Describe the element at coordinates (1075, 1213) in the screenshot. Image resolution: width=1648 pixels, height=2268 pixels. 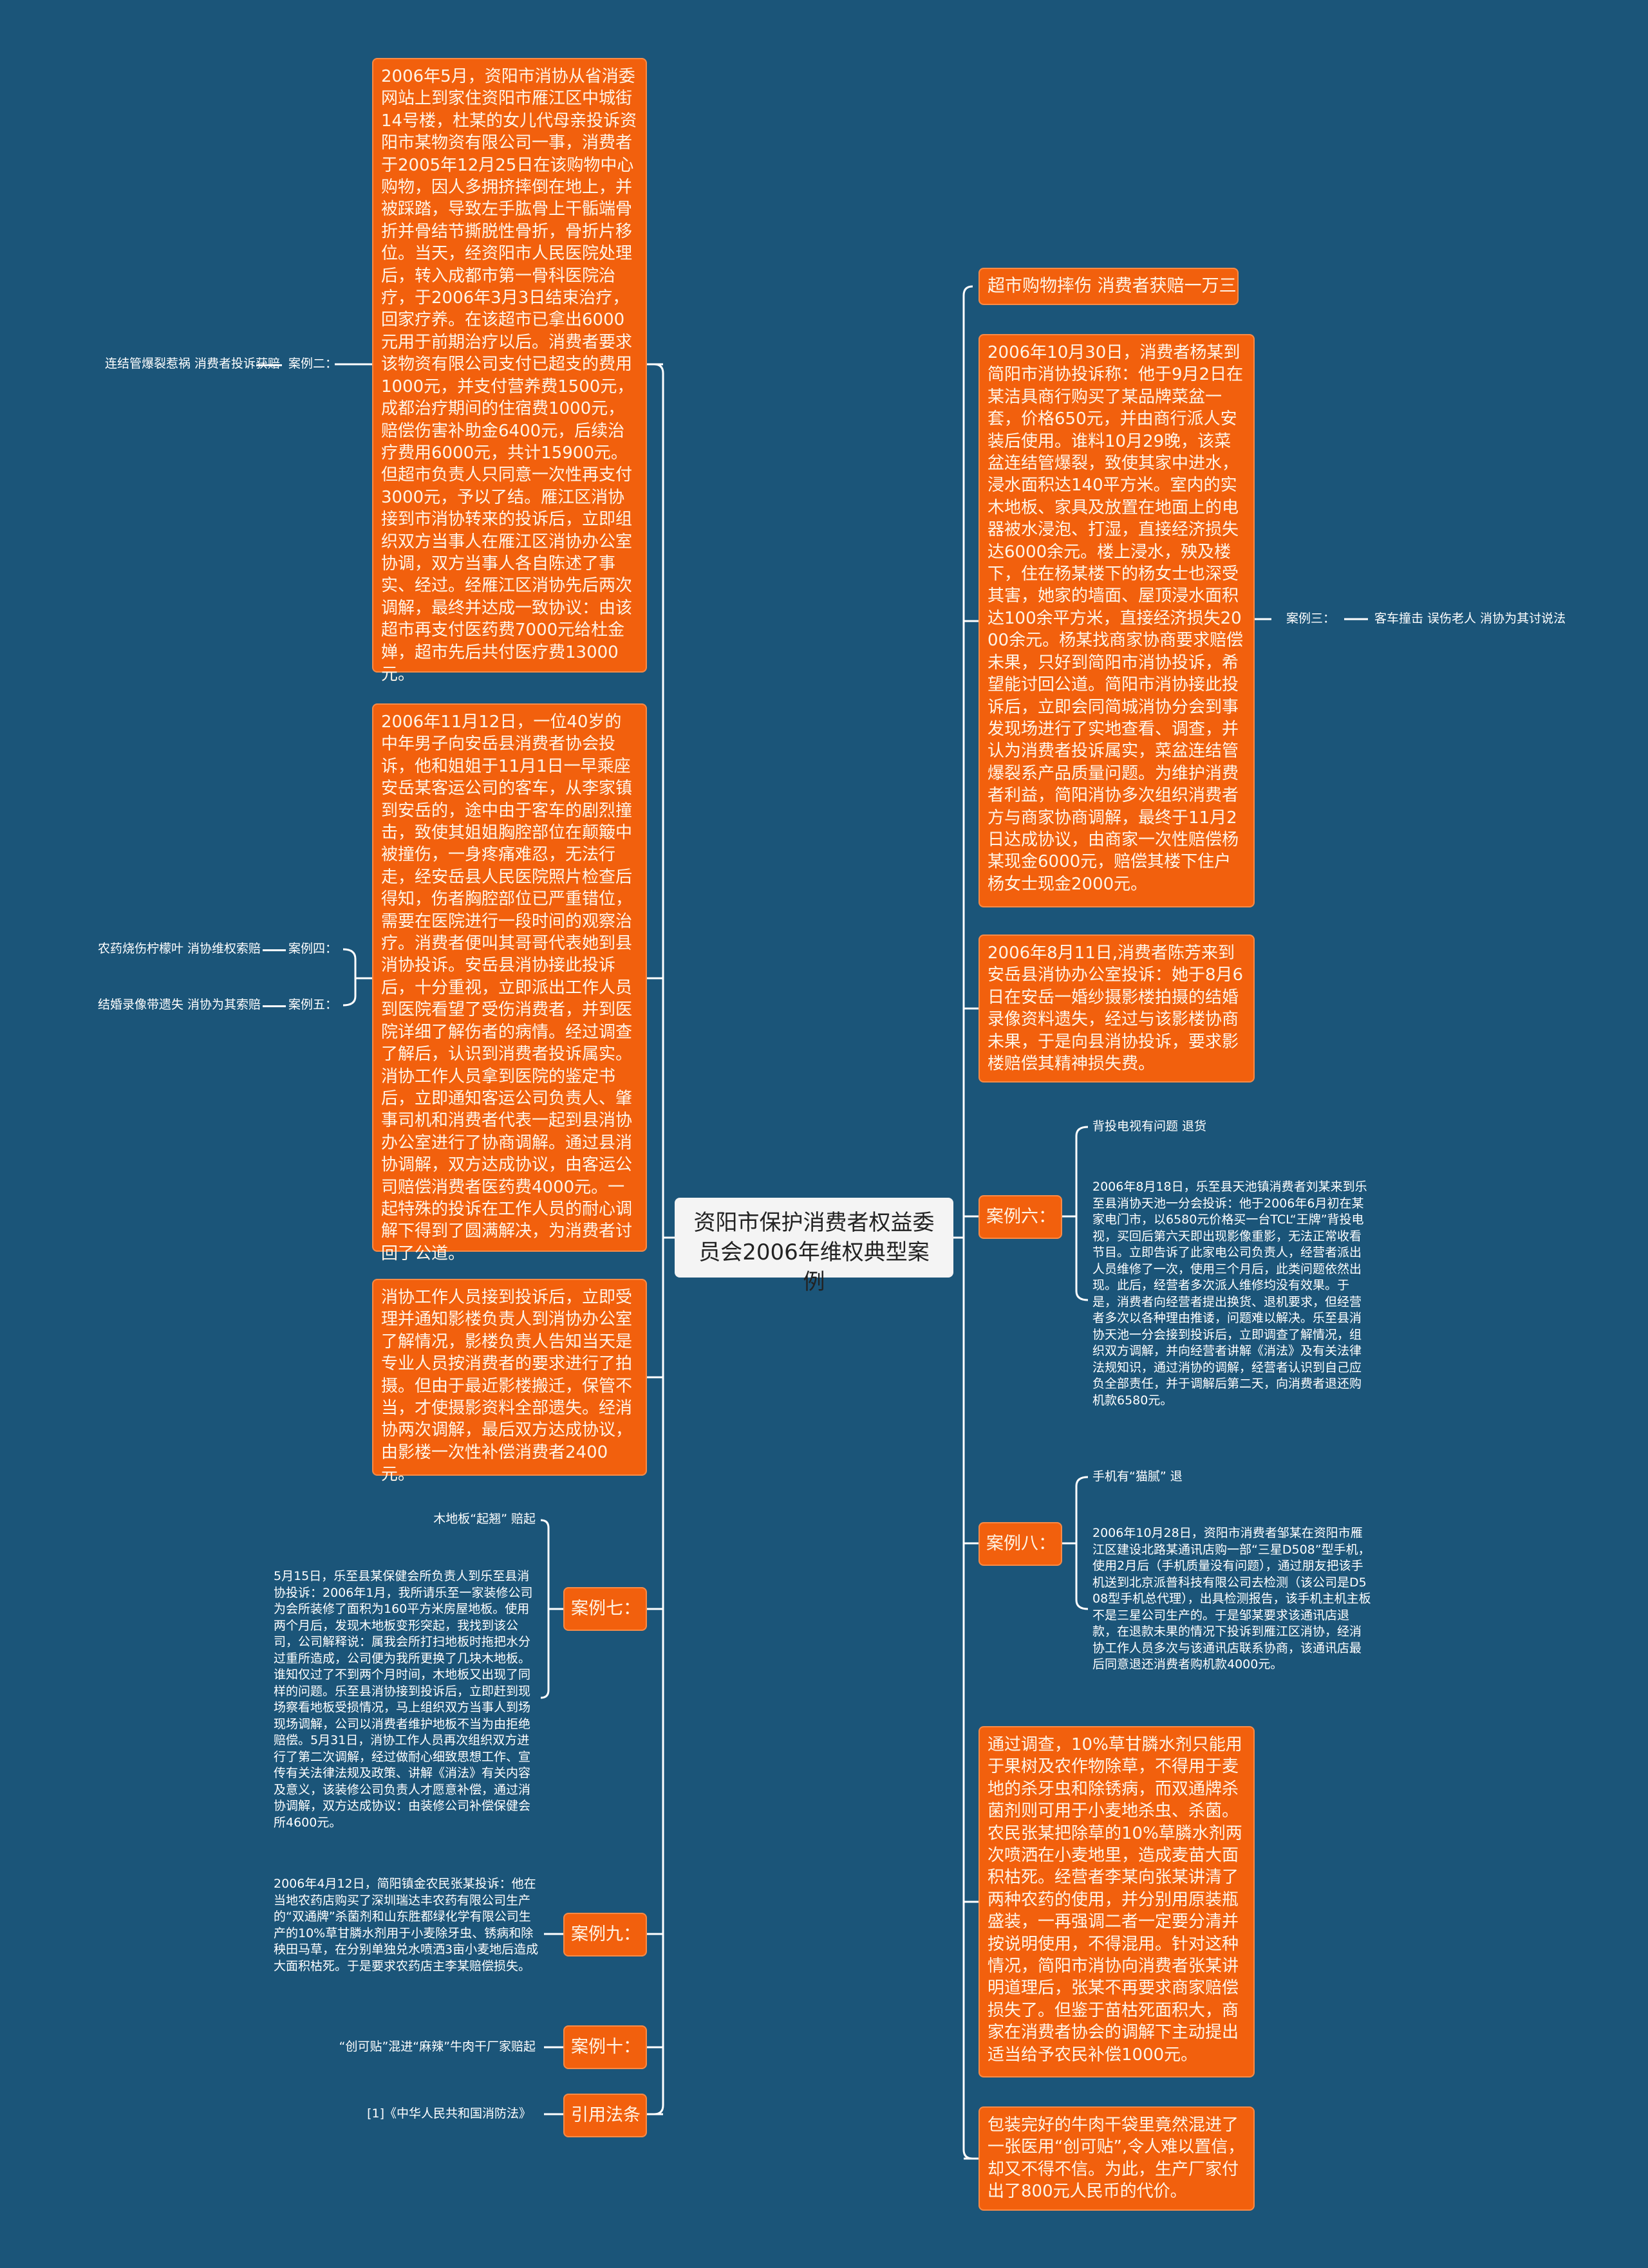
I see `case6-bracket` at that location.